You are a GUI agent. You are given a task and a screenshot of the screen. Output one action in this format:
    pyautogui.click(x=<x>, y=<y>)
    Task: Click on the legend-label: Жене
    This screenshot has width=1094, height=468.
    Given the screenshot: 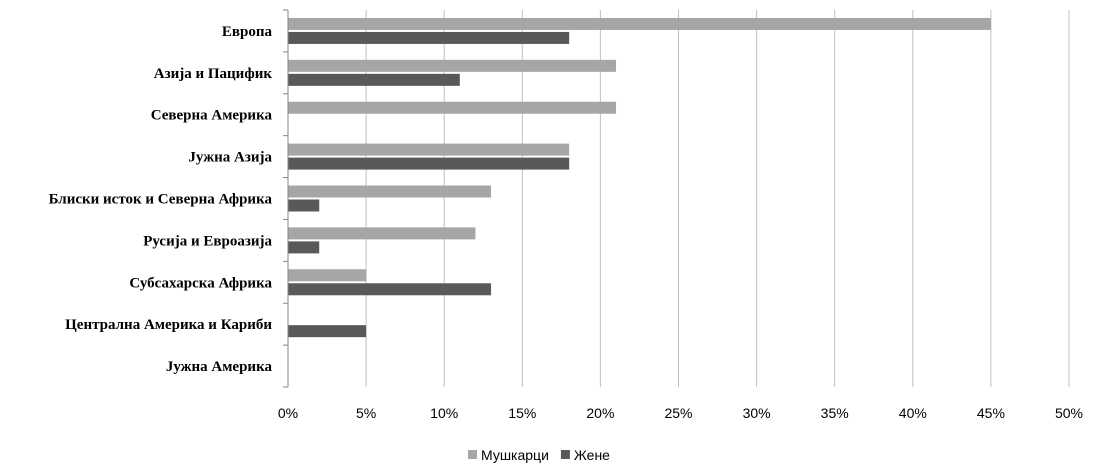 What is the action you would take?
    pyautogui.click(x=592, y=455)
    